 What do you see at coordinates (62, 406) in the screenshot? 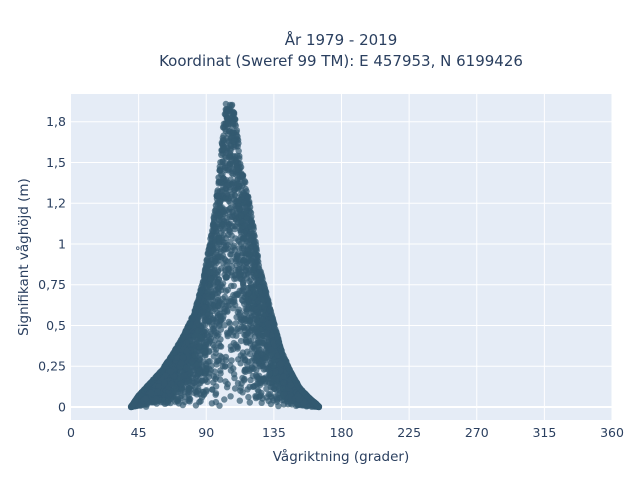
I see `y-tick-label: 0` at bounding box center [62, 406].